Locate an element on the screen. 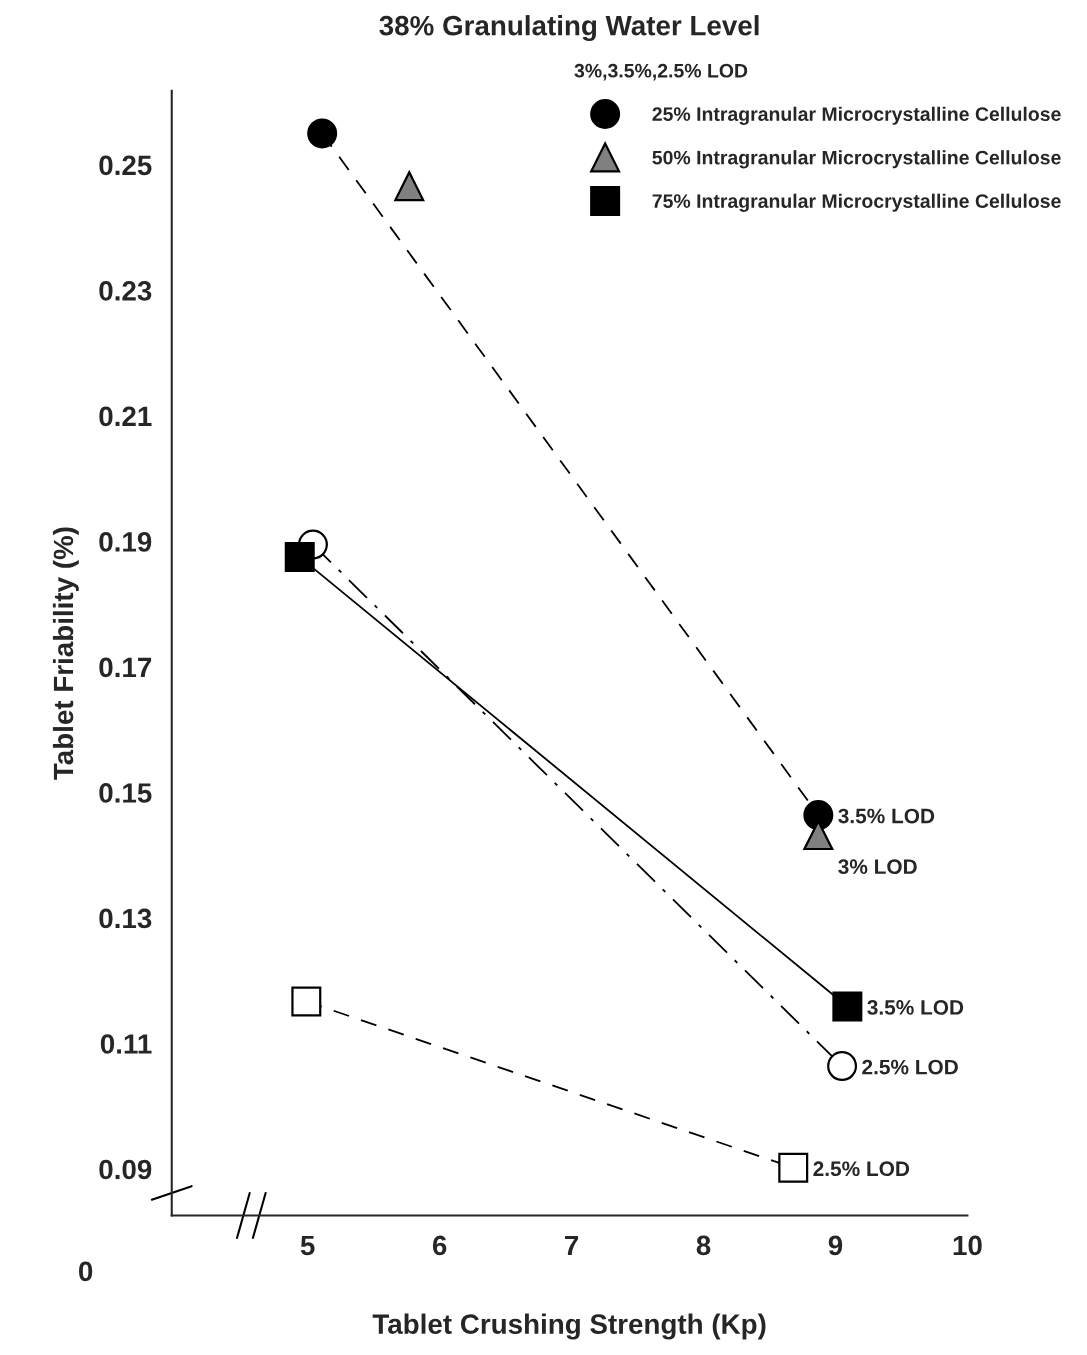 The height and width of the screenshot is (1355, 1087). legend-label: 75% Intragranular Microcrystalline Cellulose is located at coordinates (856, 202).